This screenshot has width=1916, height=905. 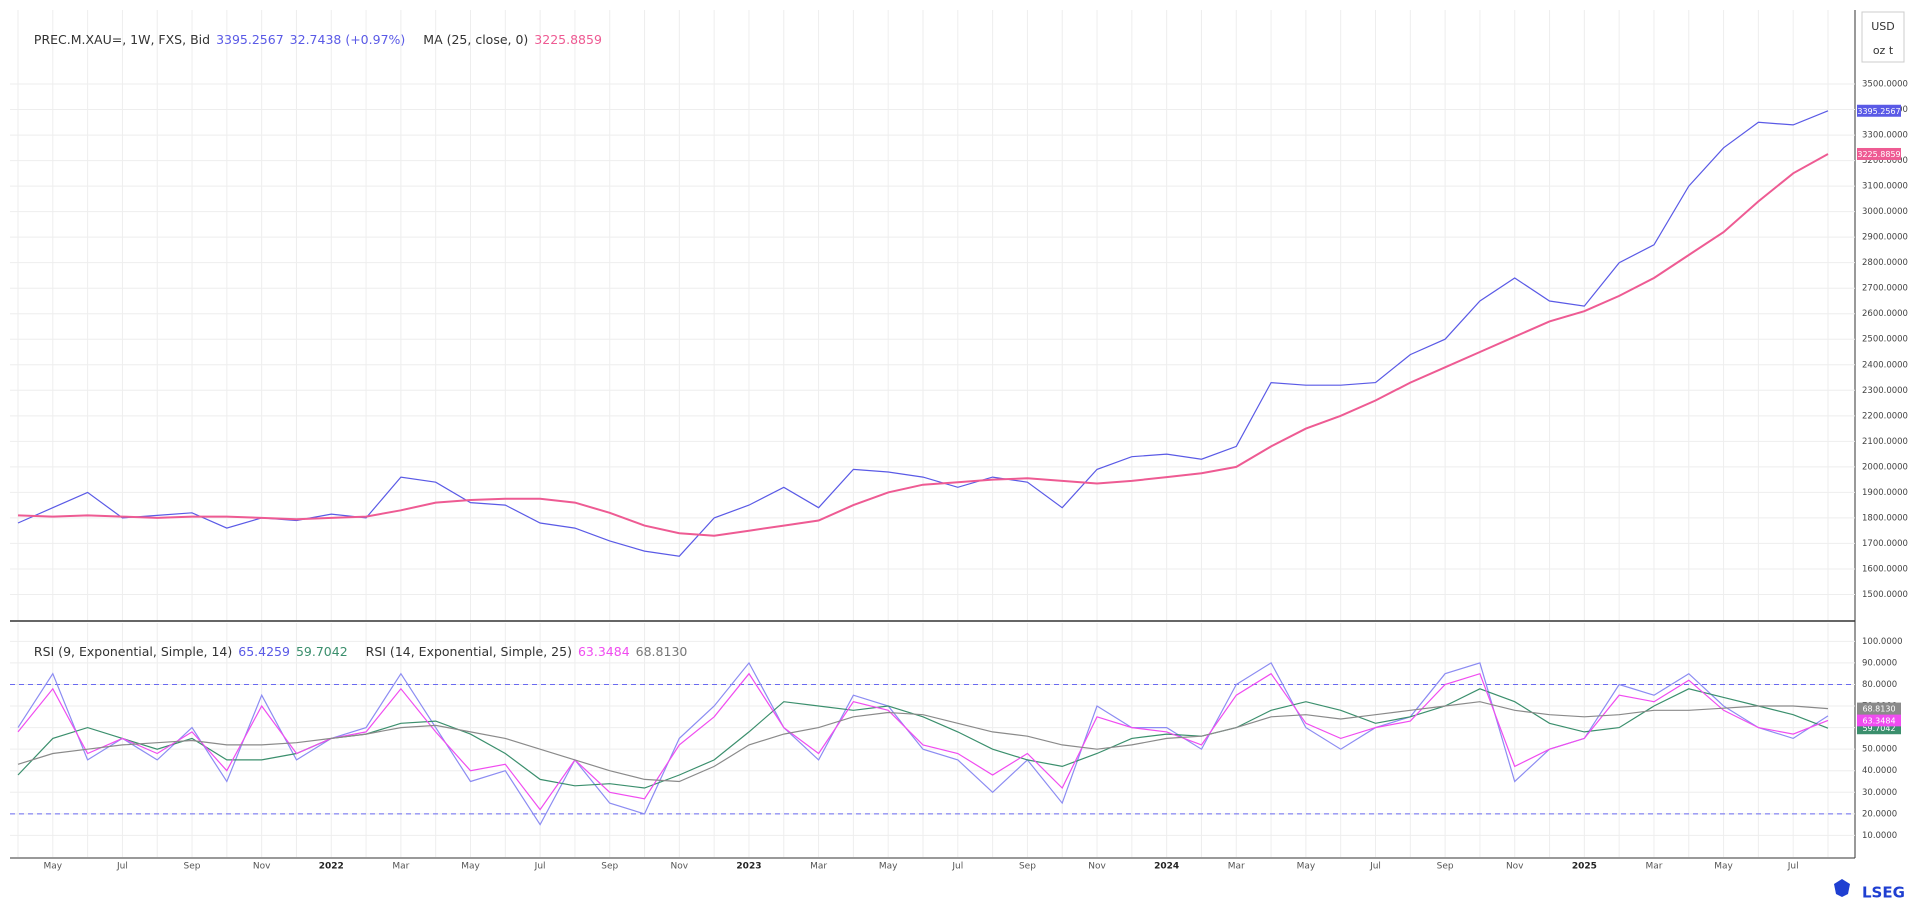 What do you see at coordinates (1879, 750) in the screenshot?
I see `y-tick-label: 50.0000` at bounding box center [1879, 750].